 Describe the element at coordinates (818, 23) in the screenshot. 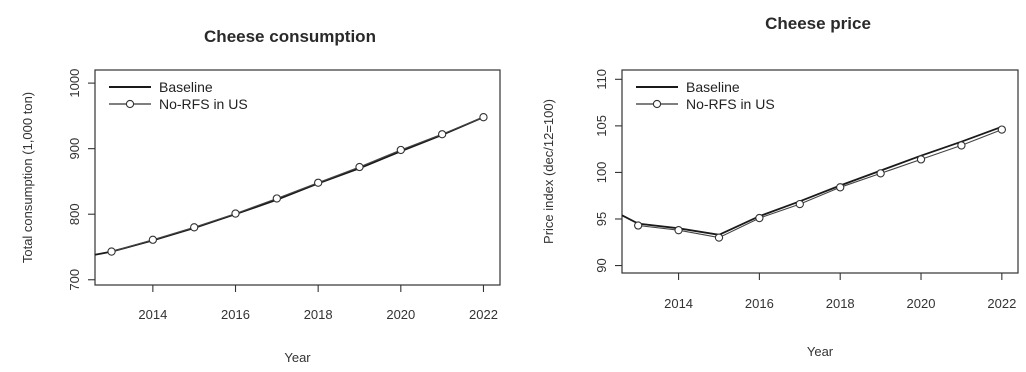

I see `chart-title: Cheese price` at that location.